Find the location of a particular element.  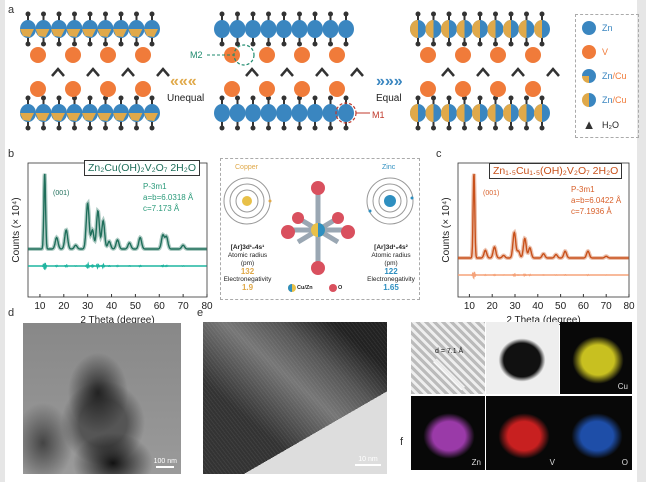

copper-en: 1.9 is located at coordinates (247, 287).